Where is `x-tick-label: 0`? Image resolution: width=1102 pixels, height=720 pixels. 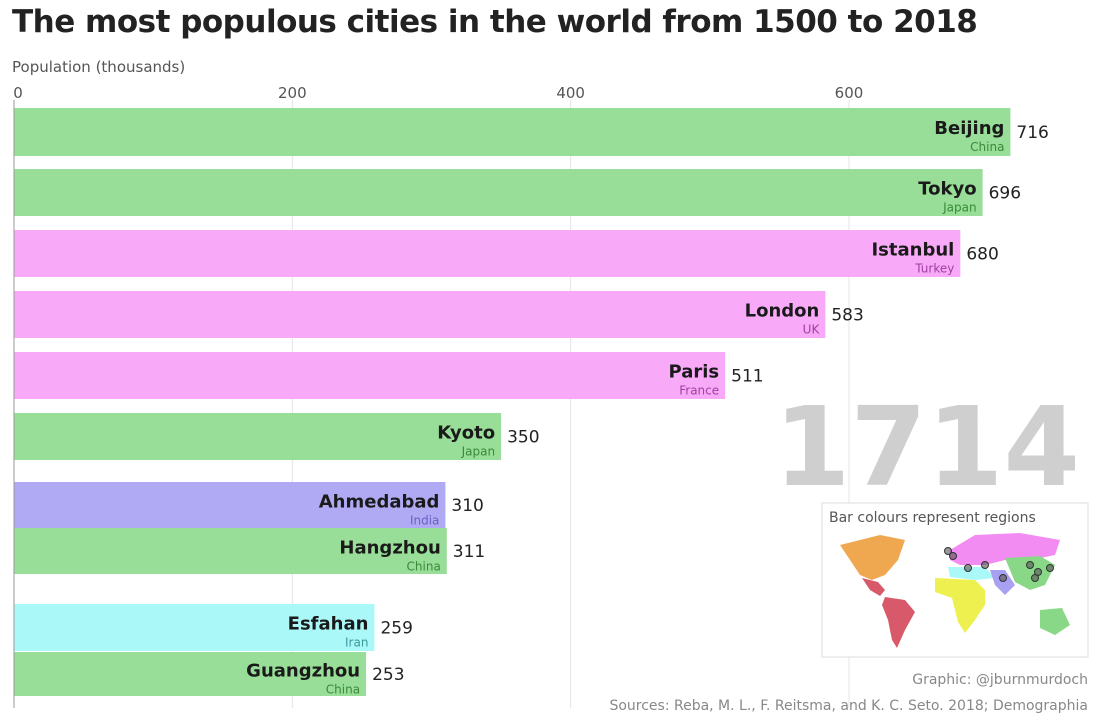
x-tick-label: 0 is located at coordinates (18, 93).